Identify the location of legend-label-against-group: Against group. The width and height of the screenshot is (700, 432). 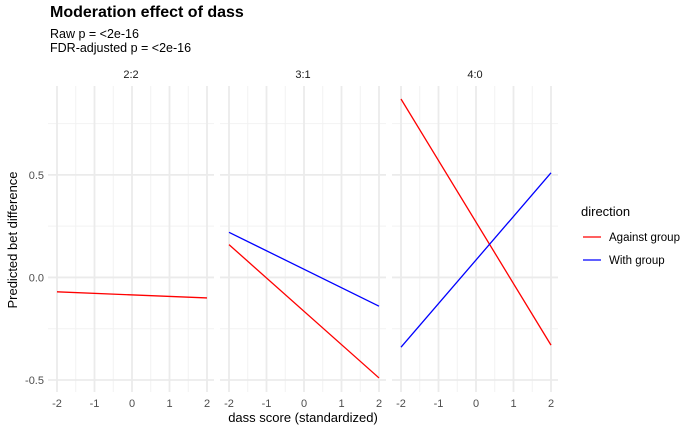
(644, 238).